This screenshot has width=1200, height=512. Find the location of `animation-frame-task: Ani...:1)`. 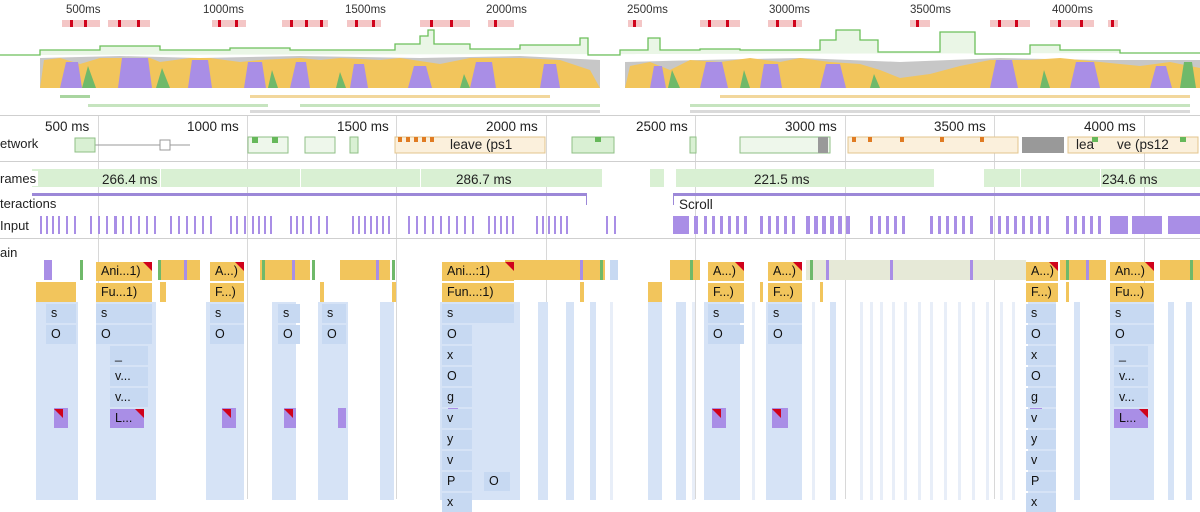

animation-frame-task: Ani...:1) is located at coordinates (478, 271).